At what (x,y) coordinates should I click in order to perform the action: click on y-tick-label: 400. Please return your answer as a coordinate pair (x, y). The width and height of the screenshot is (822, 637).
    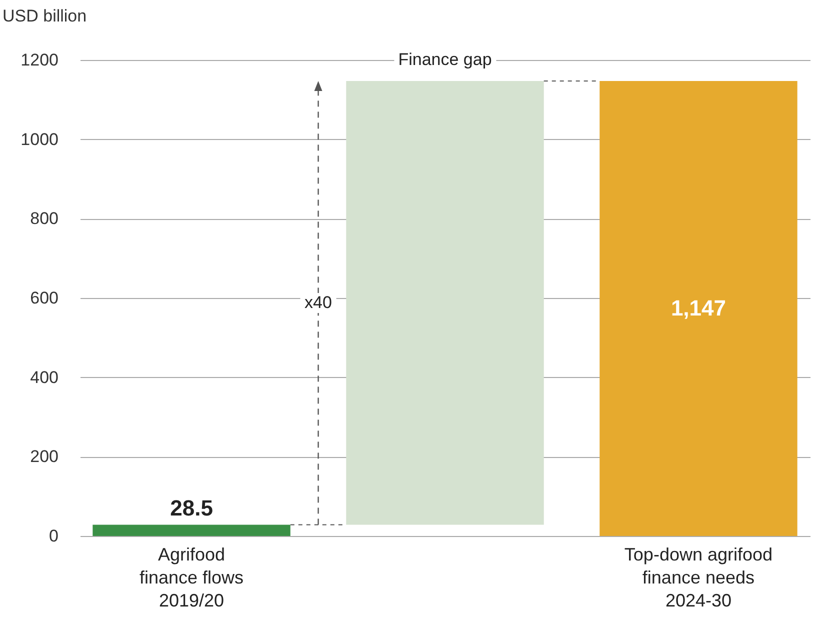
    Looking at the image, I should click on (44, 377).